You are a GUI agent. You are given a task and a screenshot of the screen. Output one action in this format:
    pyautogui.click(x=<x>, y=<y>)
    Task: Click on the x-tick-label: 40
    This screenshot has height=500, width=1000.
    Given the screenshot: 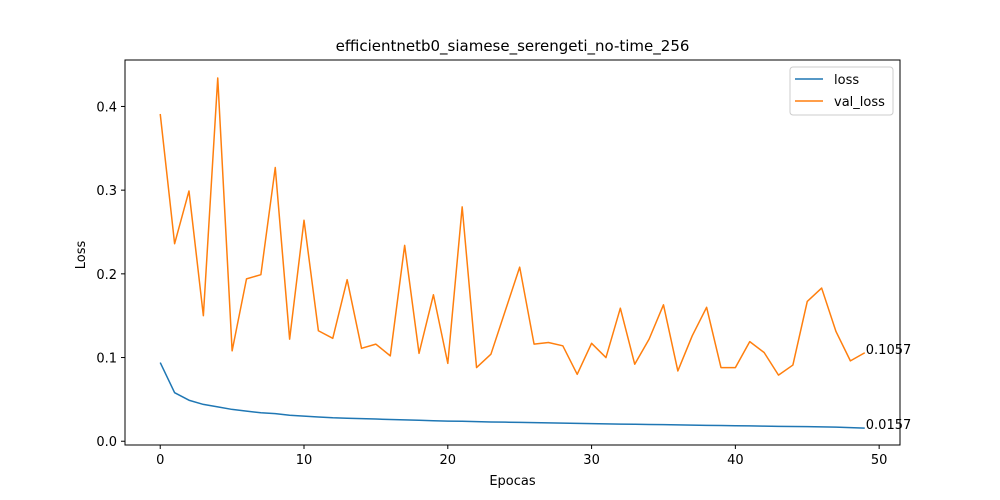 What is the action you would take?
    pyautogui.click(x=735, y=460)
    